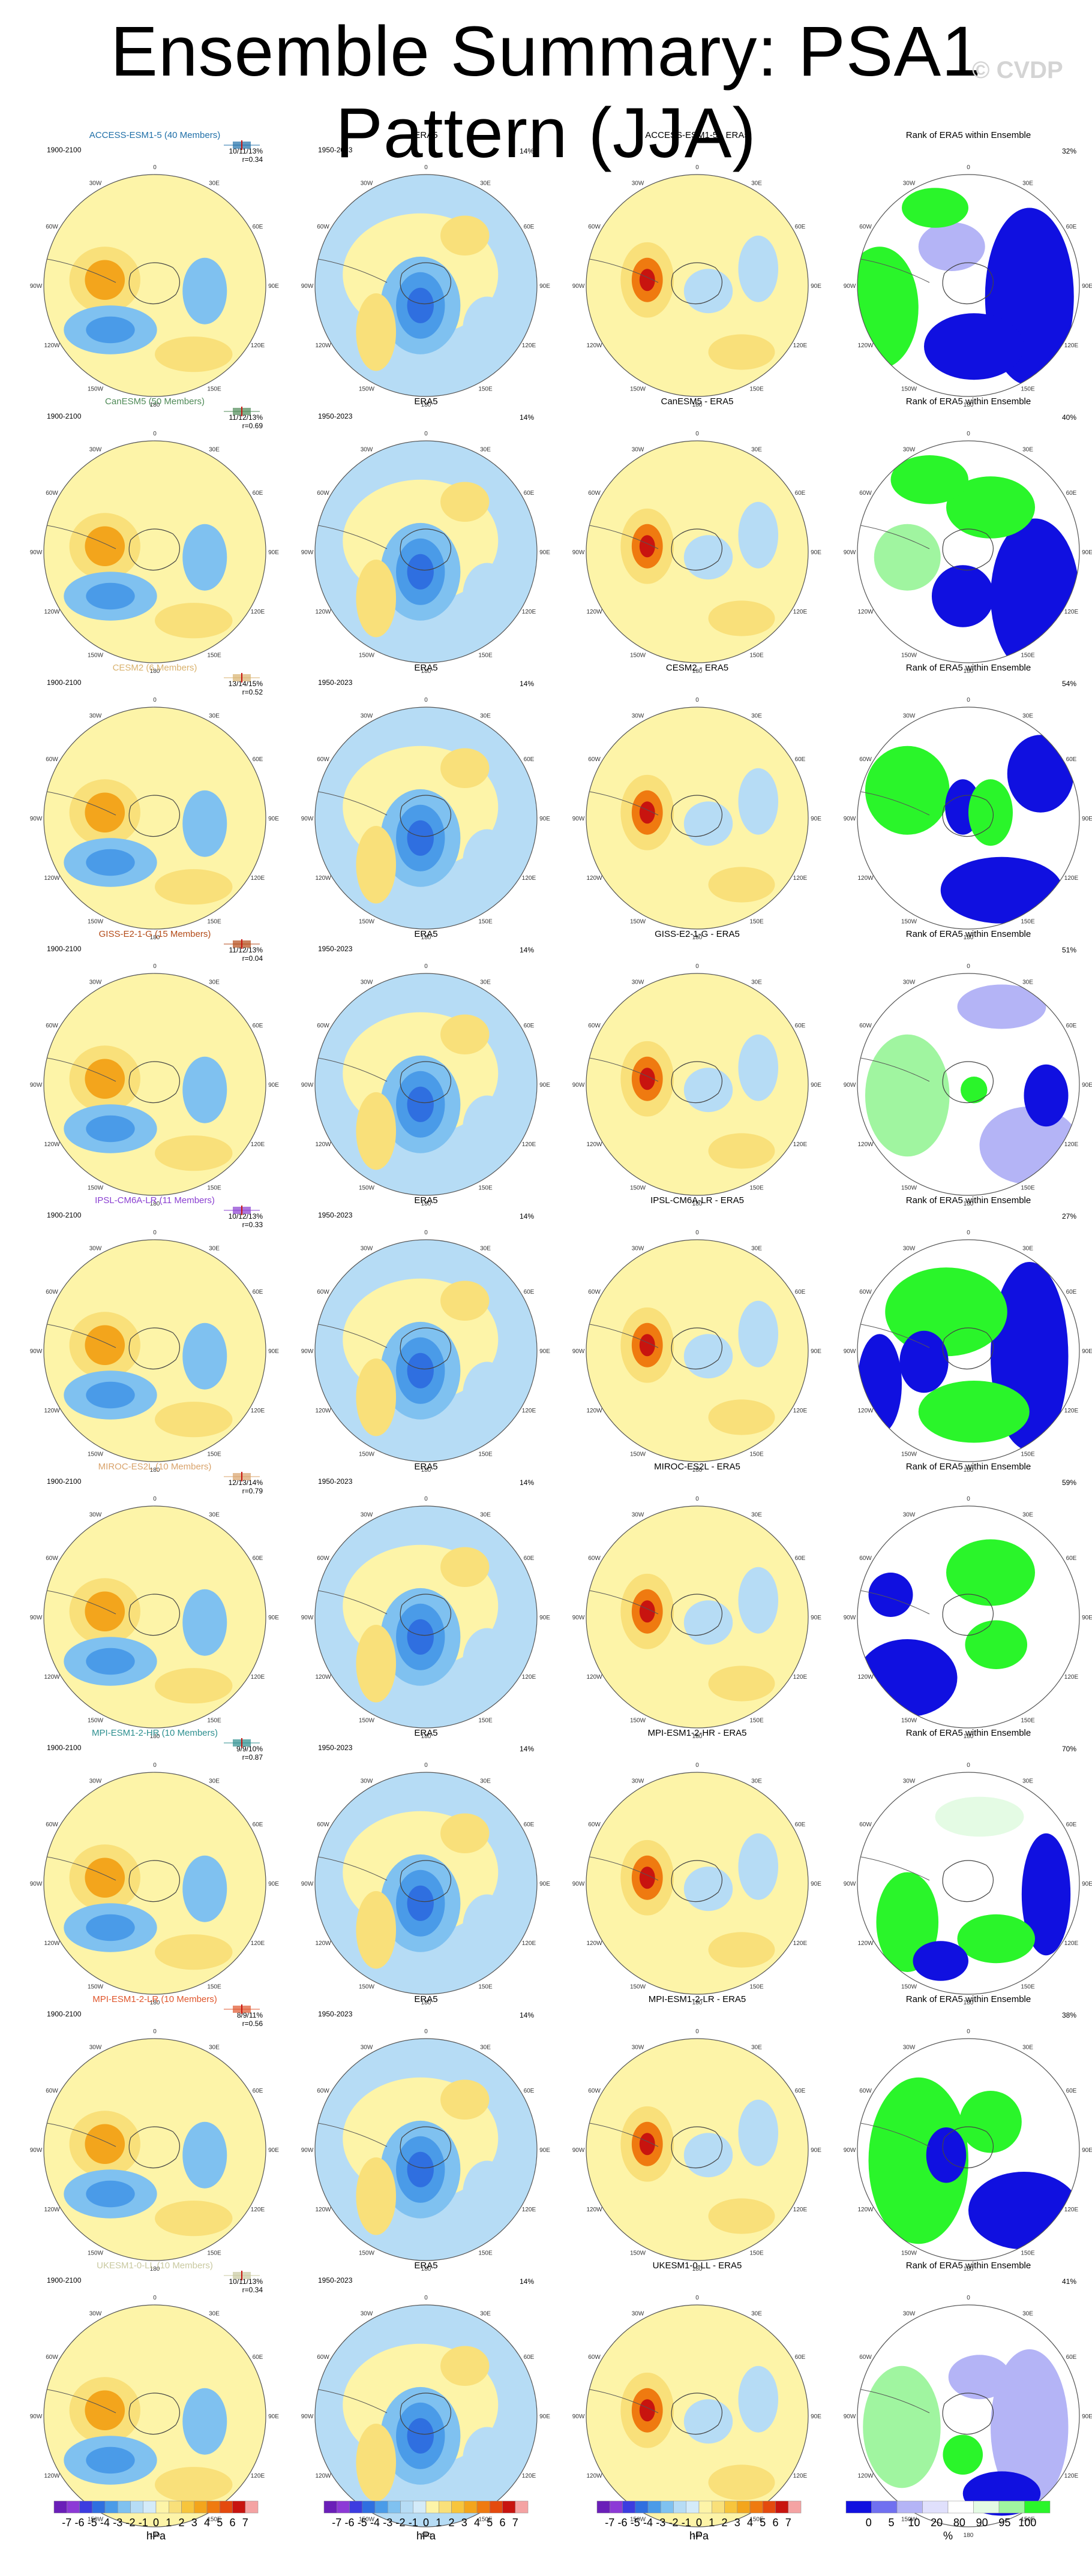  What do you see at coordinates (155, 1201) in the screenshot?
I see `row-4-model-title: IPSL-CM6A-LR (11 Members)` at bounding box center [155, 1201].